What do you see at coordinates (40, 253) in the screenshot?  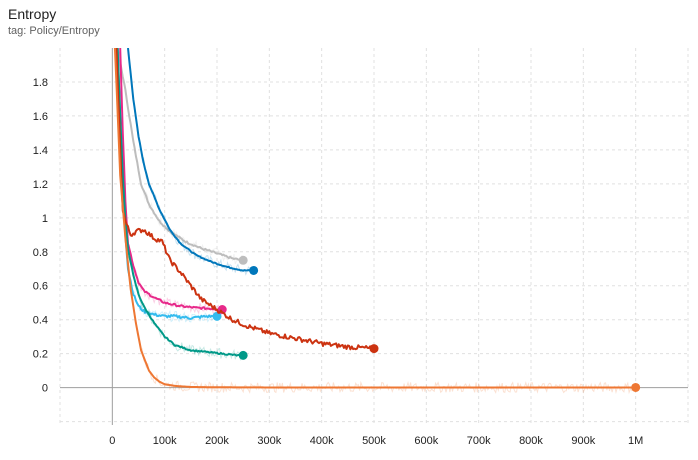 I see `y-tick-label: 0.8` at bounding box center [40, 253].